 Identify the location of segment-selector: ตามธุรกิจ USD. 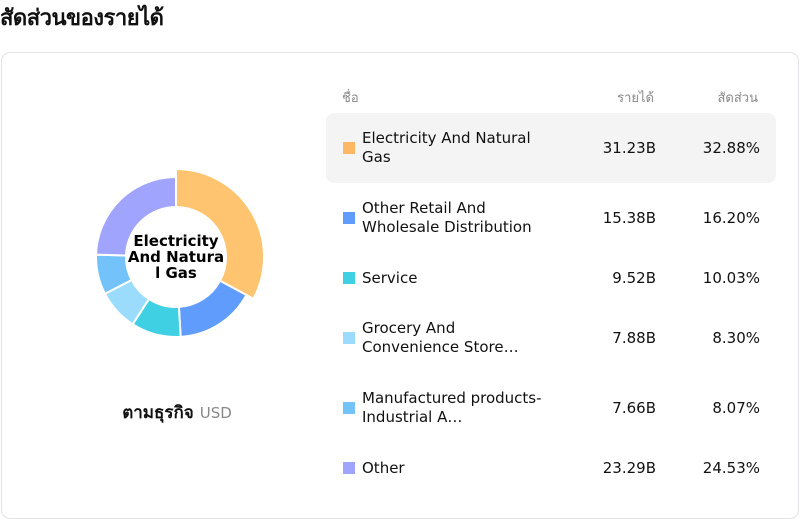
(177, 412).